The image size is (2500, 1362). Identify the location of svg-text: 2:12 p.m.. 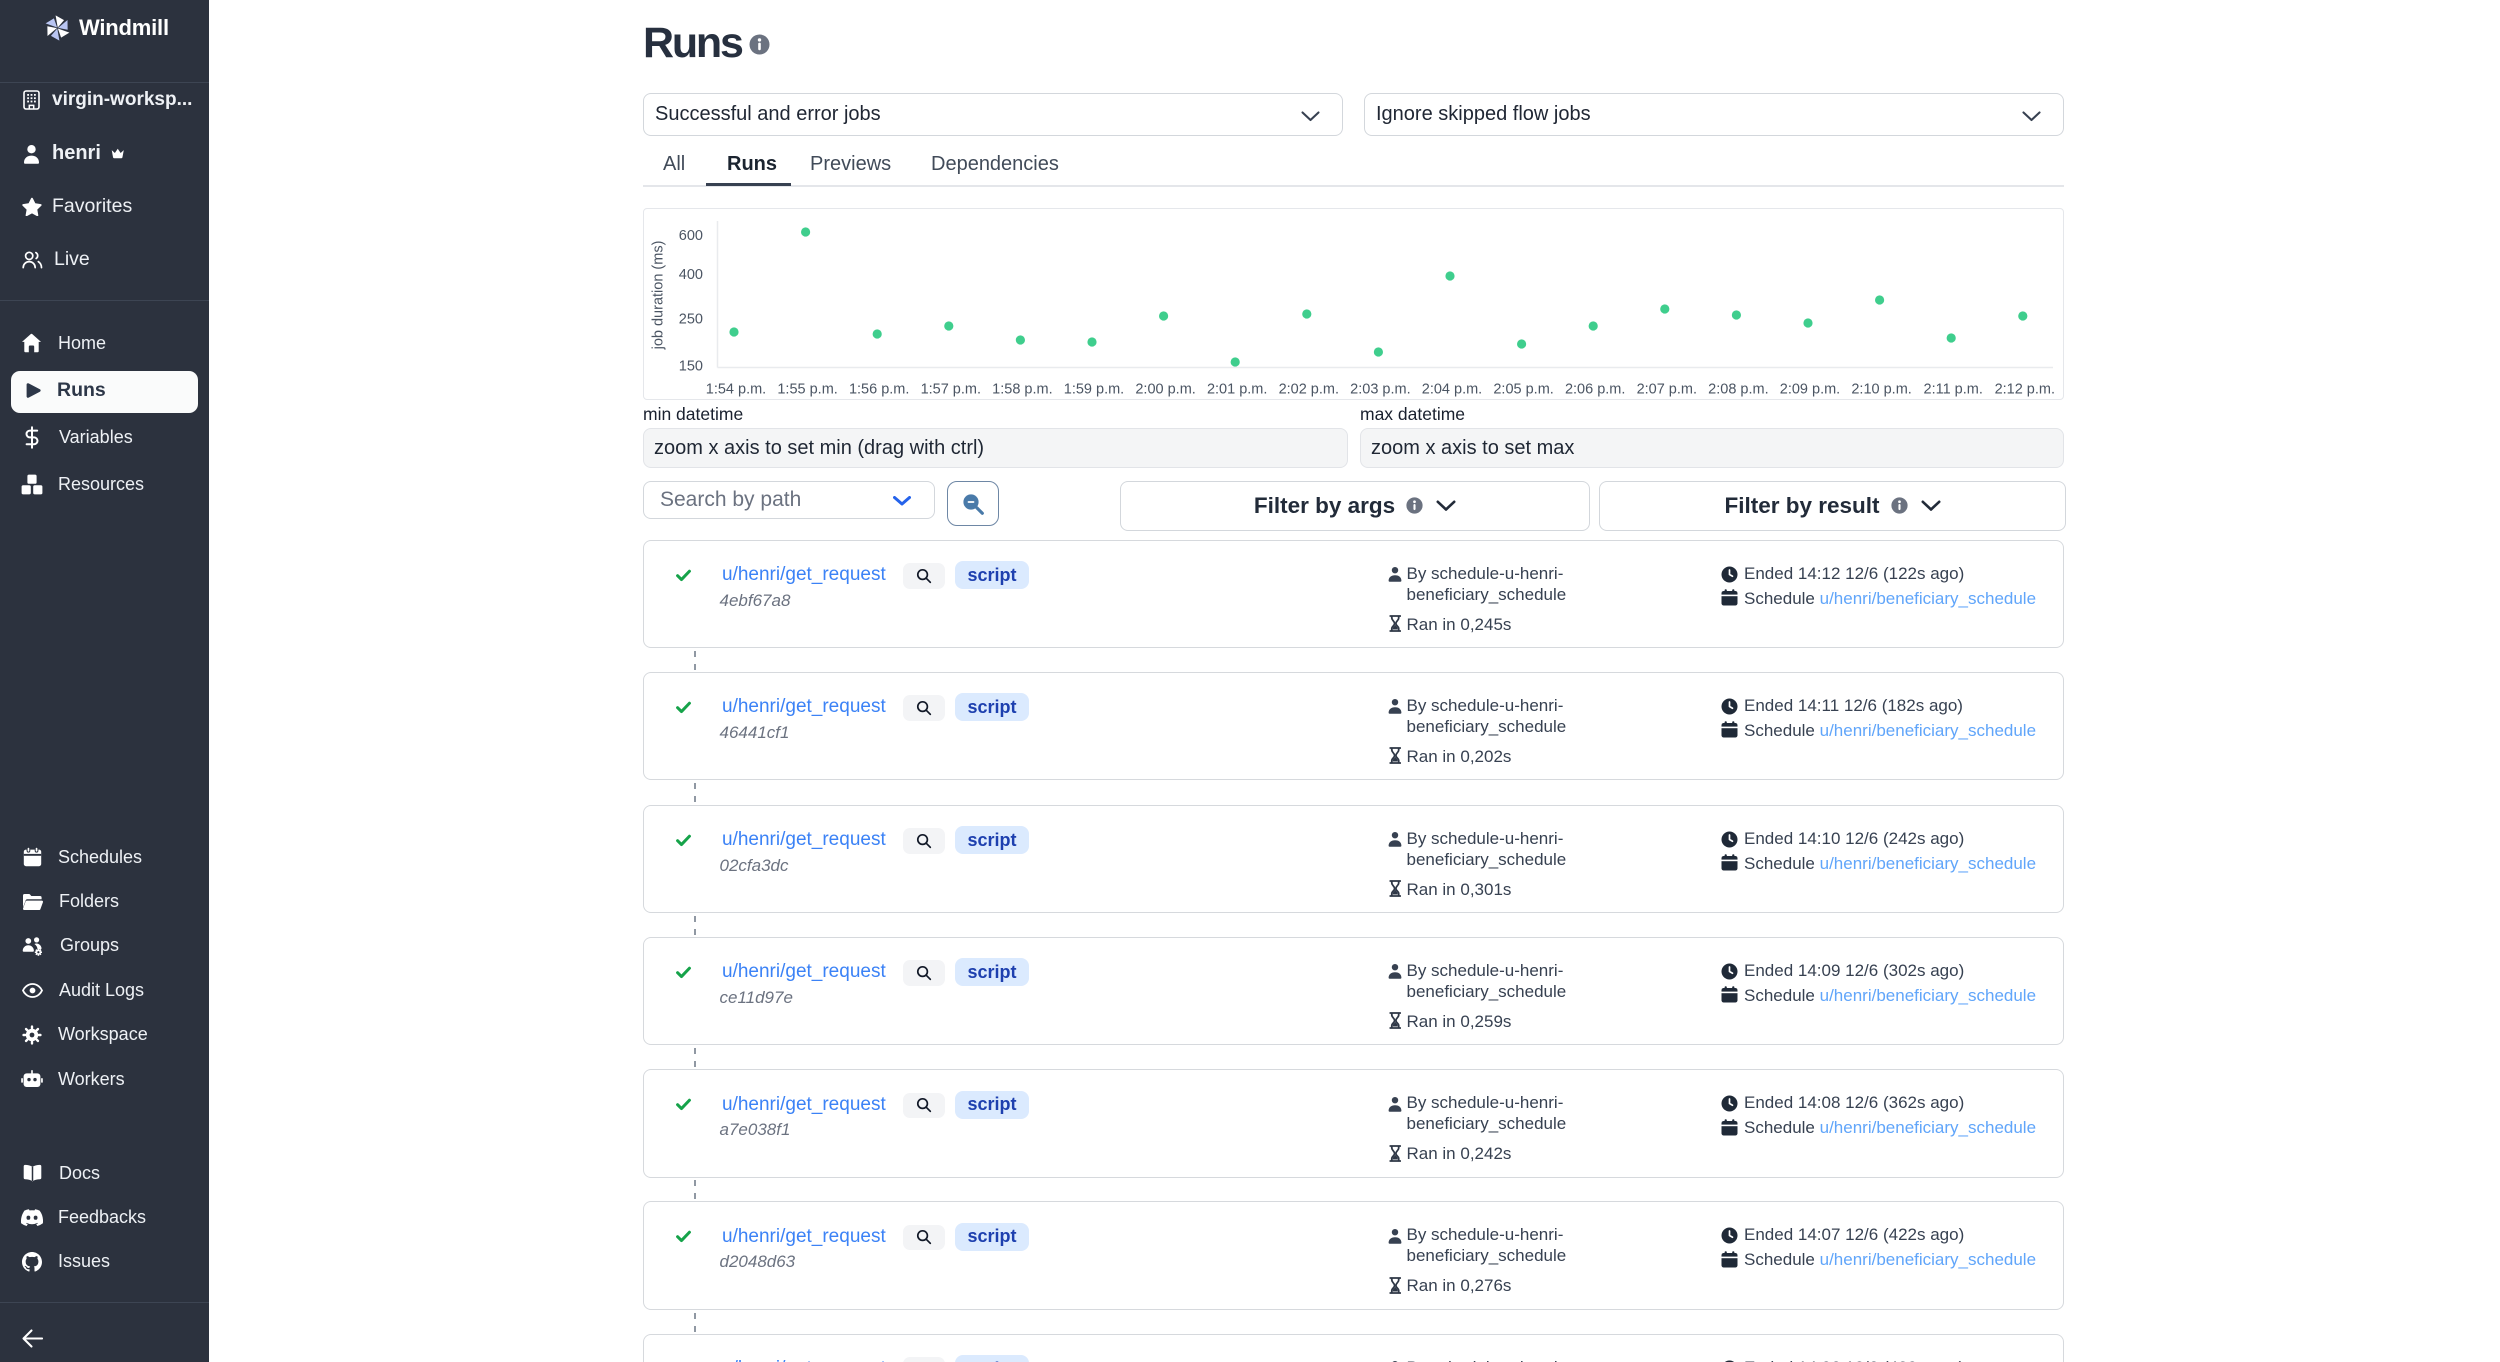
(2025, 390).